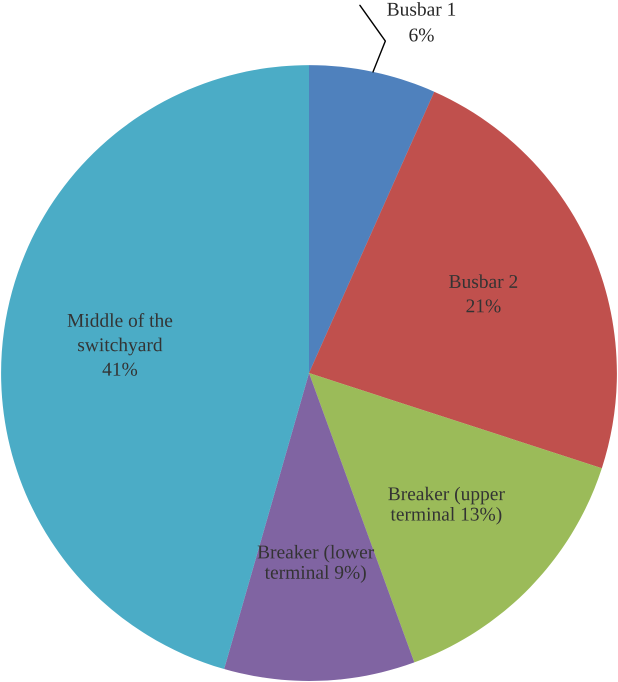 The width and height of the screenshot is (618, 682). What do you see at coordinates (483, 281) in the screenshot?
I see `slice-label: Busbar 2` at bounding box center [483, 281].